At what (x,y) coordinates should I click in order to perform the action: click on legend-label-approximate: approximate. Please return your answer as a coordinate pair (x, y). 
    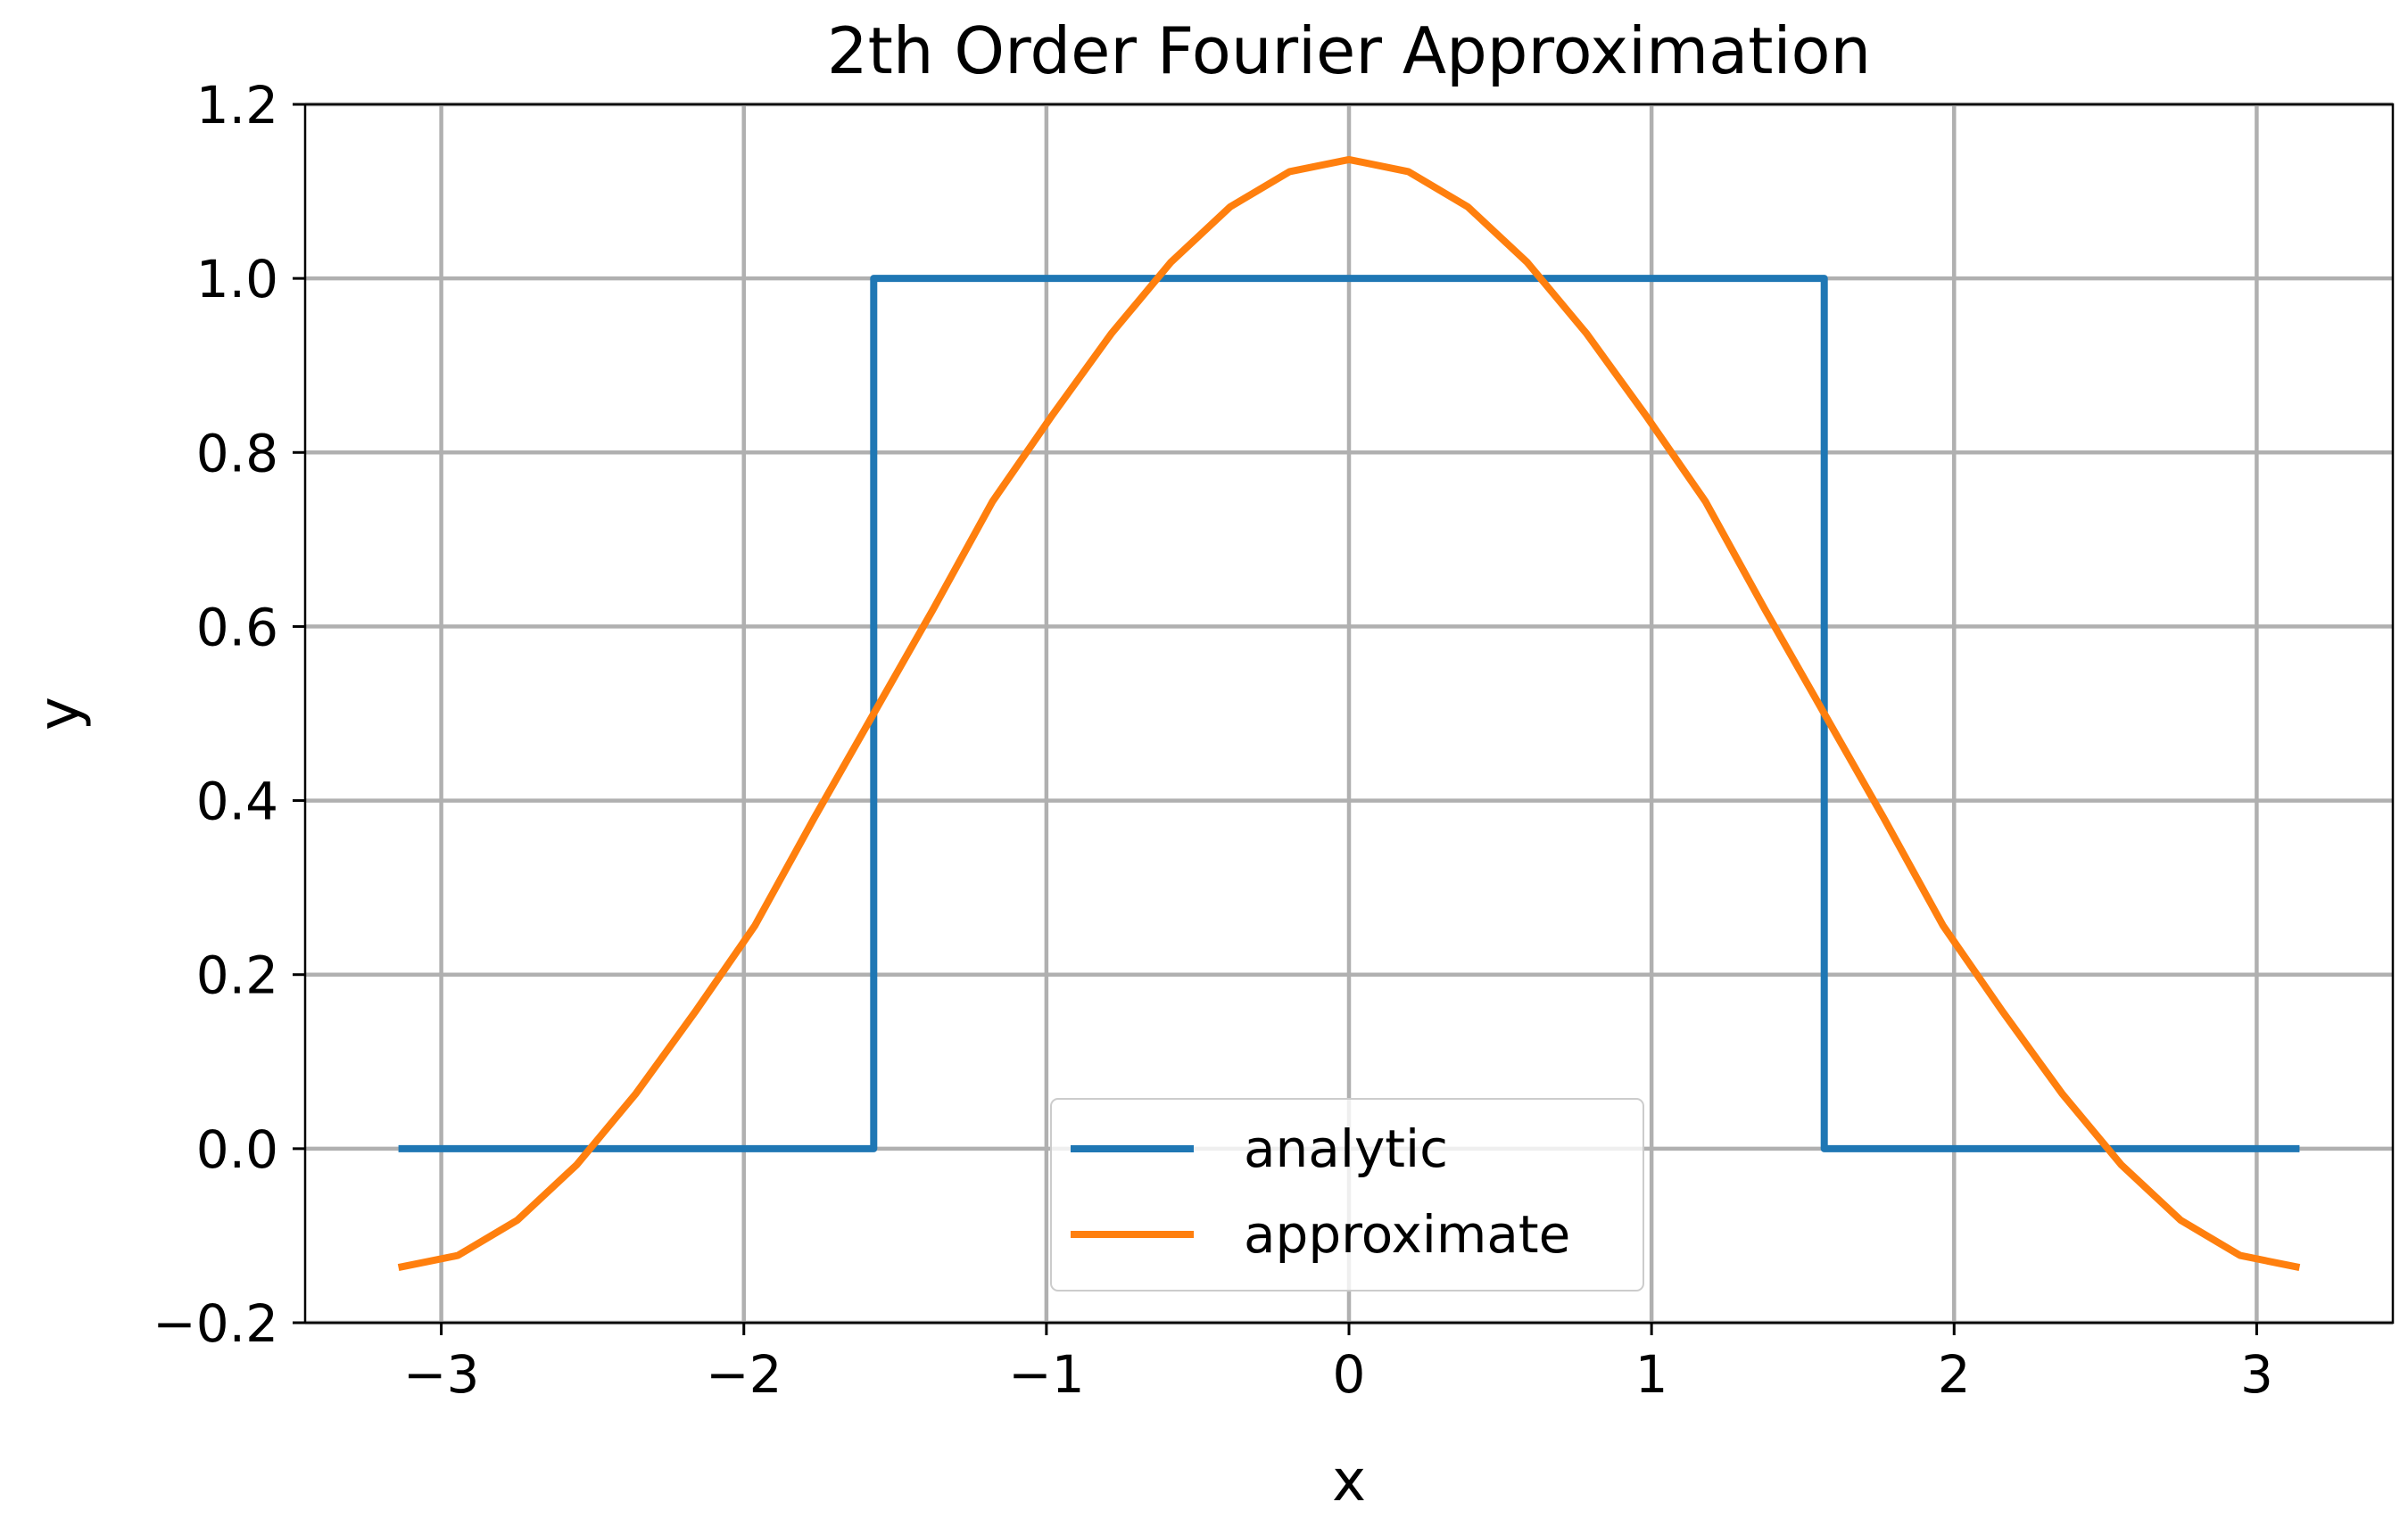
    Looking at the image, I should click on (1407, 1234).